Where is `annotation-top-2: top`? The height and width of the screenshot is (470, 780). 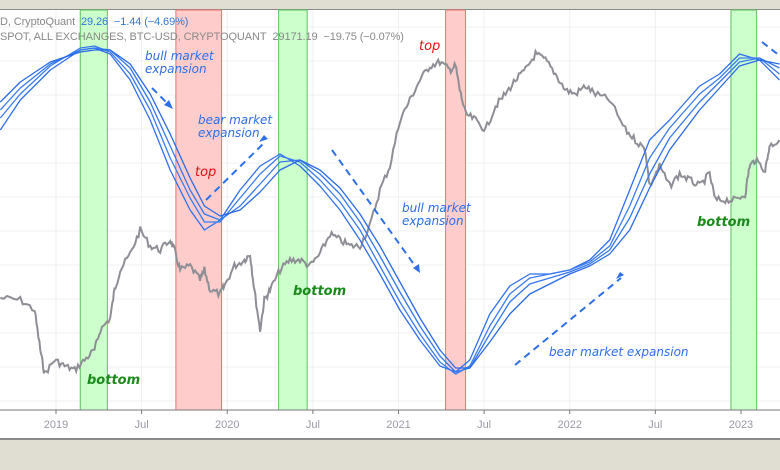 annotation-top-2: top is located at coordinates (429, 46).